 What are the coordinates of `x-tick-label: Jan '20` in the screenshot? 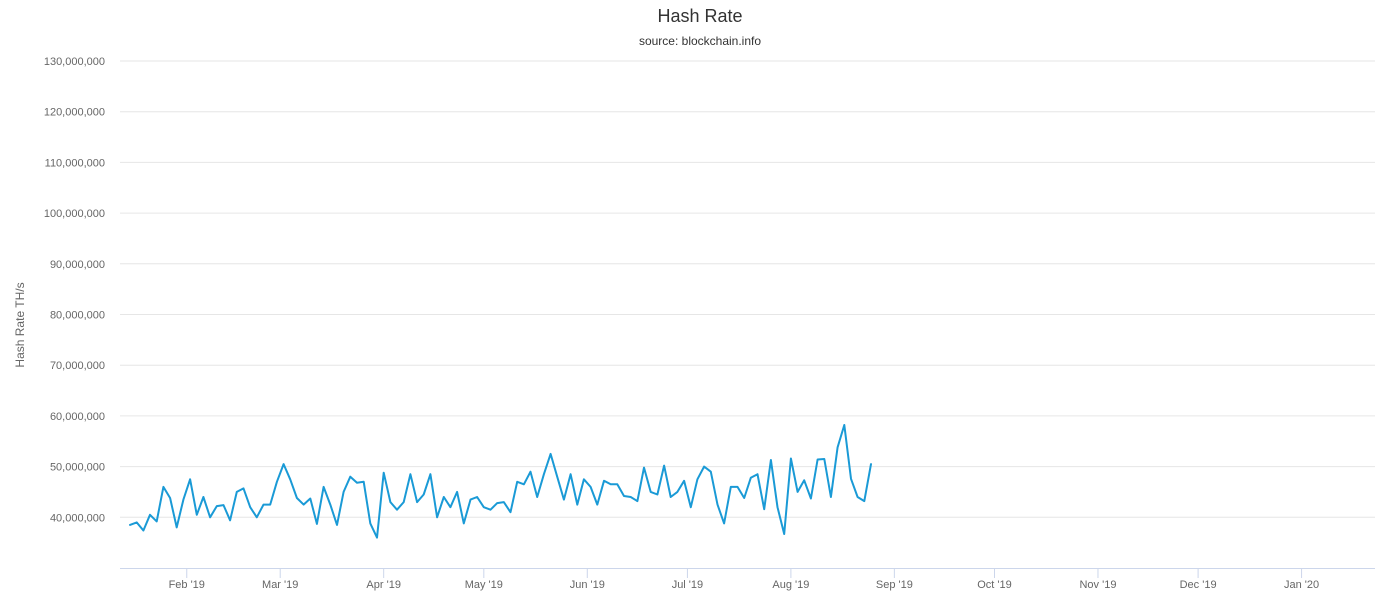 It's located at (1301, 585).